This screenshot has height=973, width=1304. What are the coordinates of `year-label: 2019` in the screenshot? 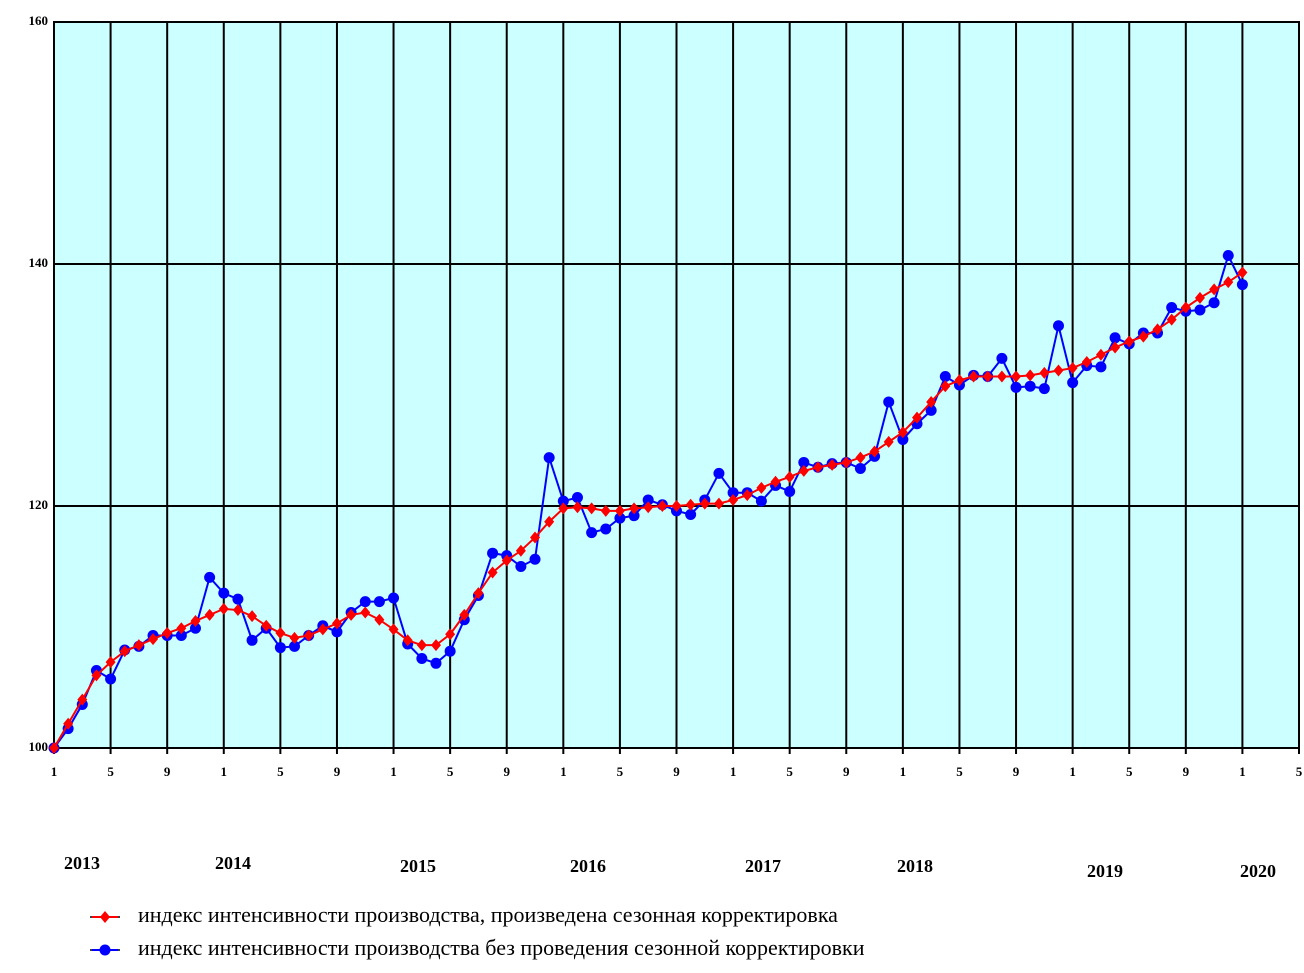 It's located at (1105, 871).